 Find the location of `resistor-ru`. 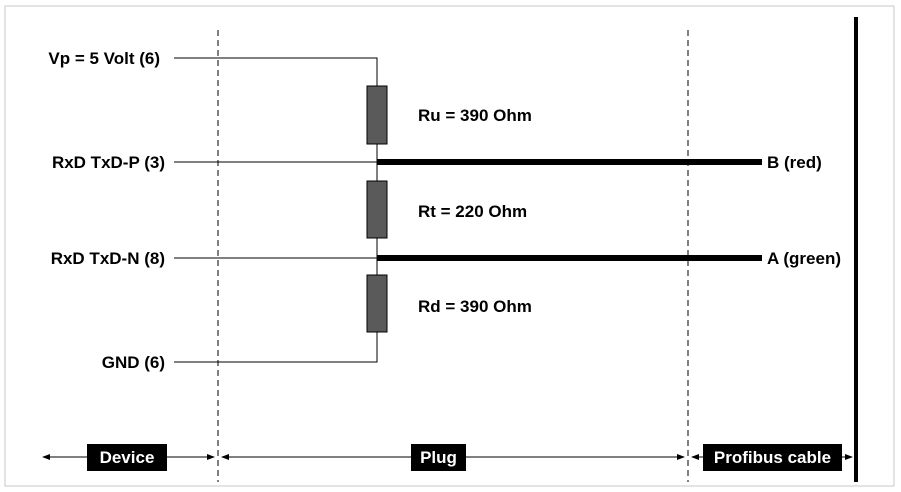

resistor-ru is located at coordinates (377, 115).